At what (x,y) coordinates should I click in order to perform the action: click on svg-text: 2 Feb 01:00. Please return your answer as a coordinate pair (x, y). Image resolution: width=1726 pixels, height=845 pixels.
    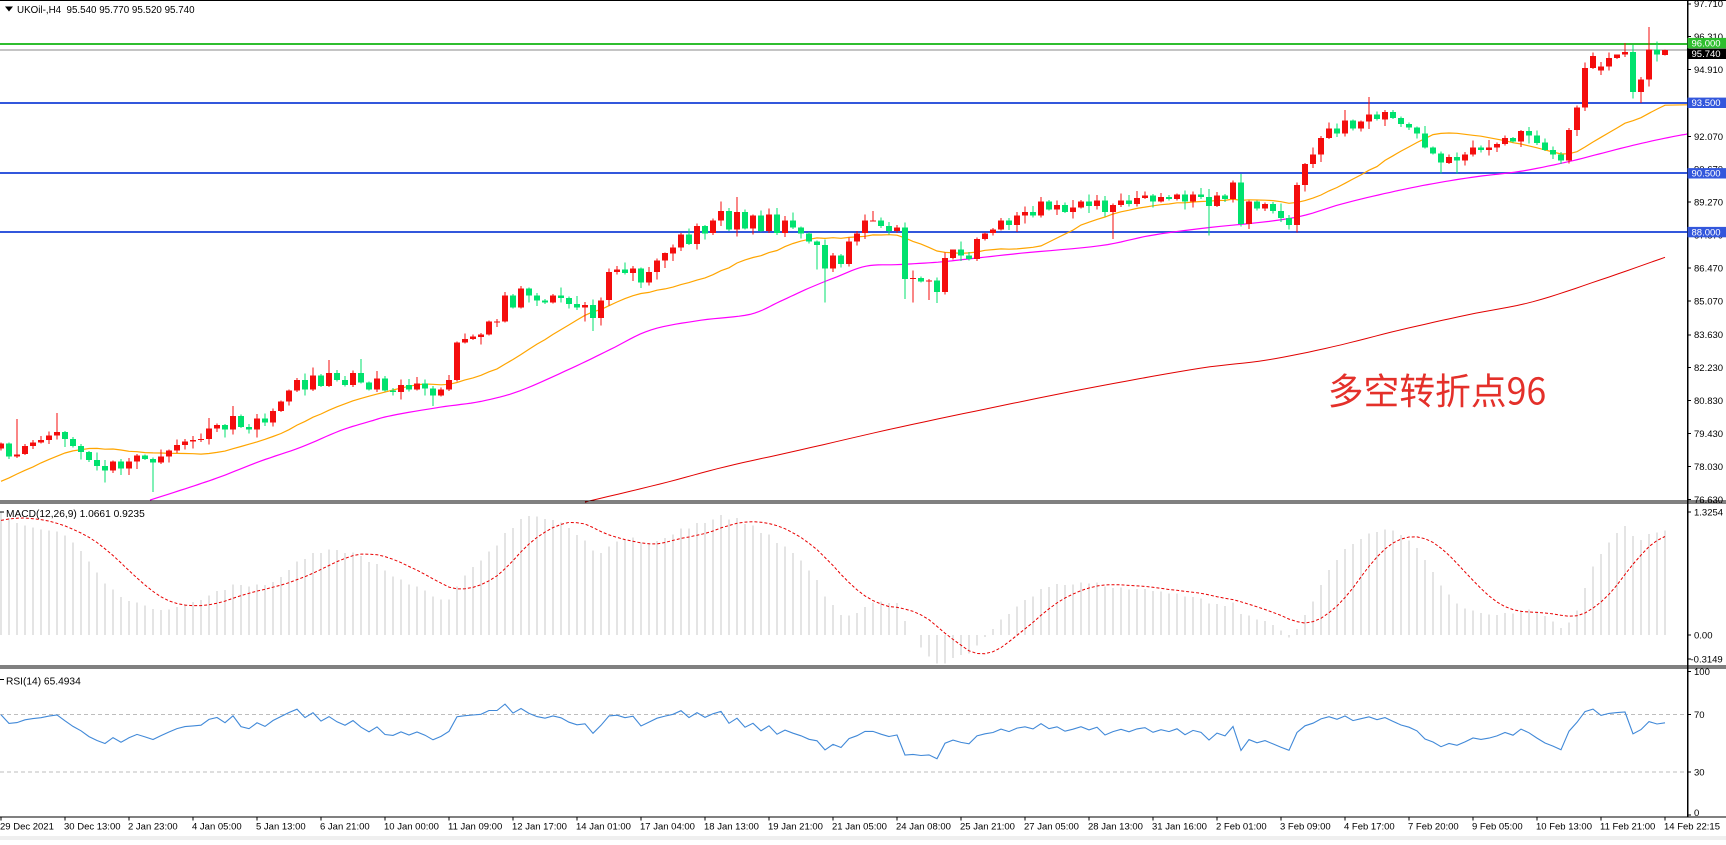
    Looking at the image, I should click on (1241, 827).